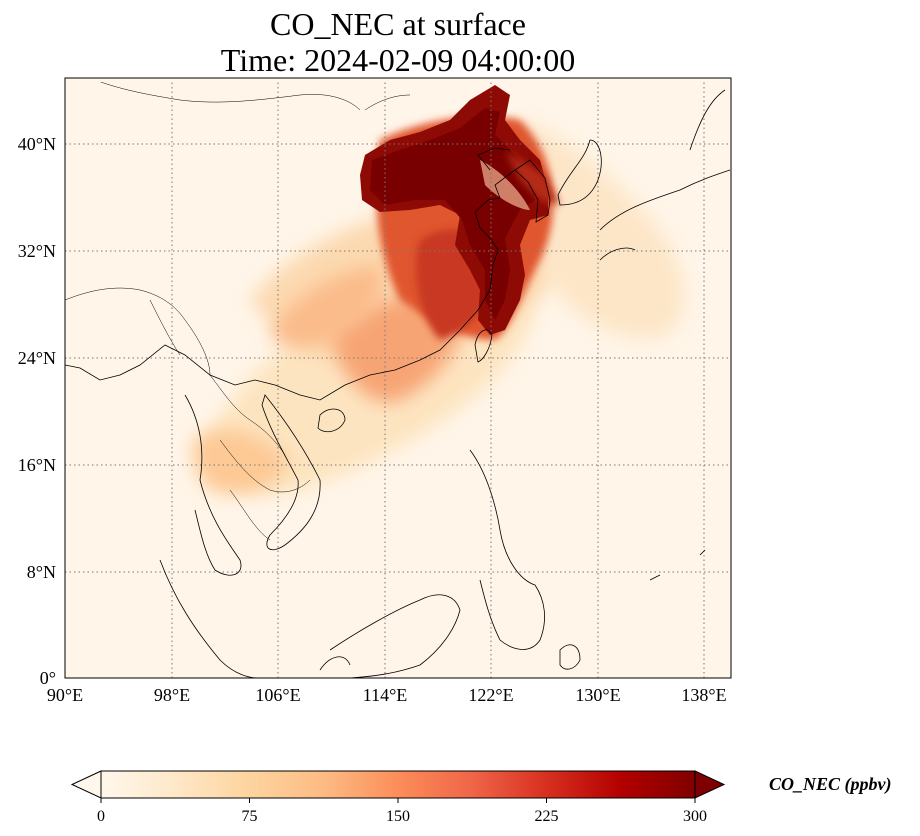 This screenshot has width=920, height=836. I want to click on lon-tick-labels: 90°E 98°E 106°E 114°E 122°E 130°E 138°E, so click(387, 695).